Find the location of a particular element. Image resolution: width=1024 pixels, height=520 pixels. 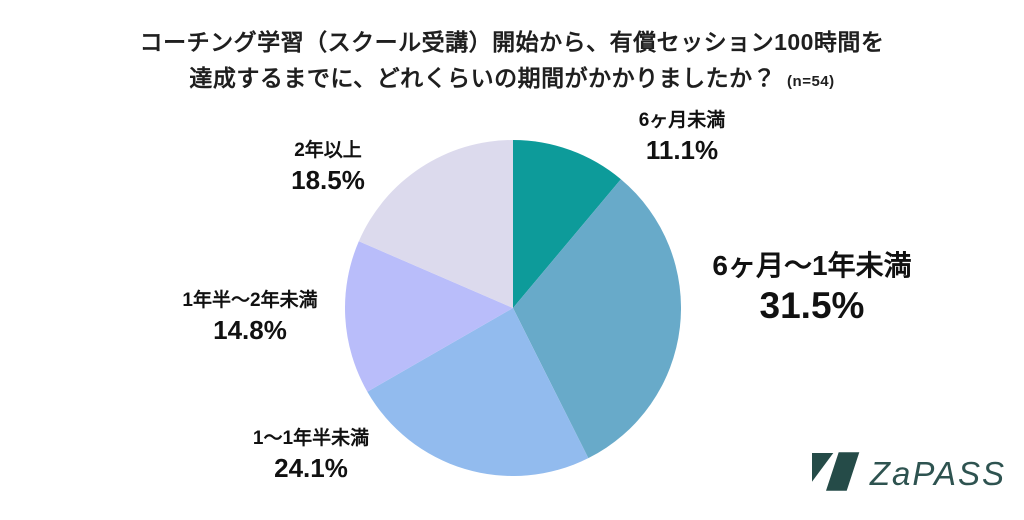

slice-label-over-2-years: 2年以上 18.5% is located at coordinates (328, 167).